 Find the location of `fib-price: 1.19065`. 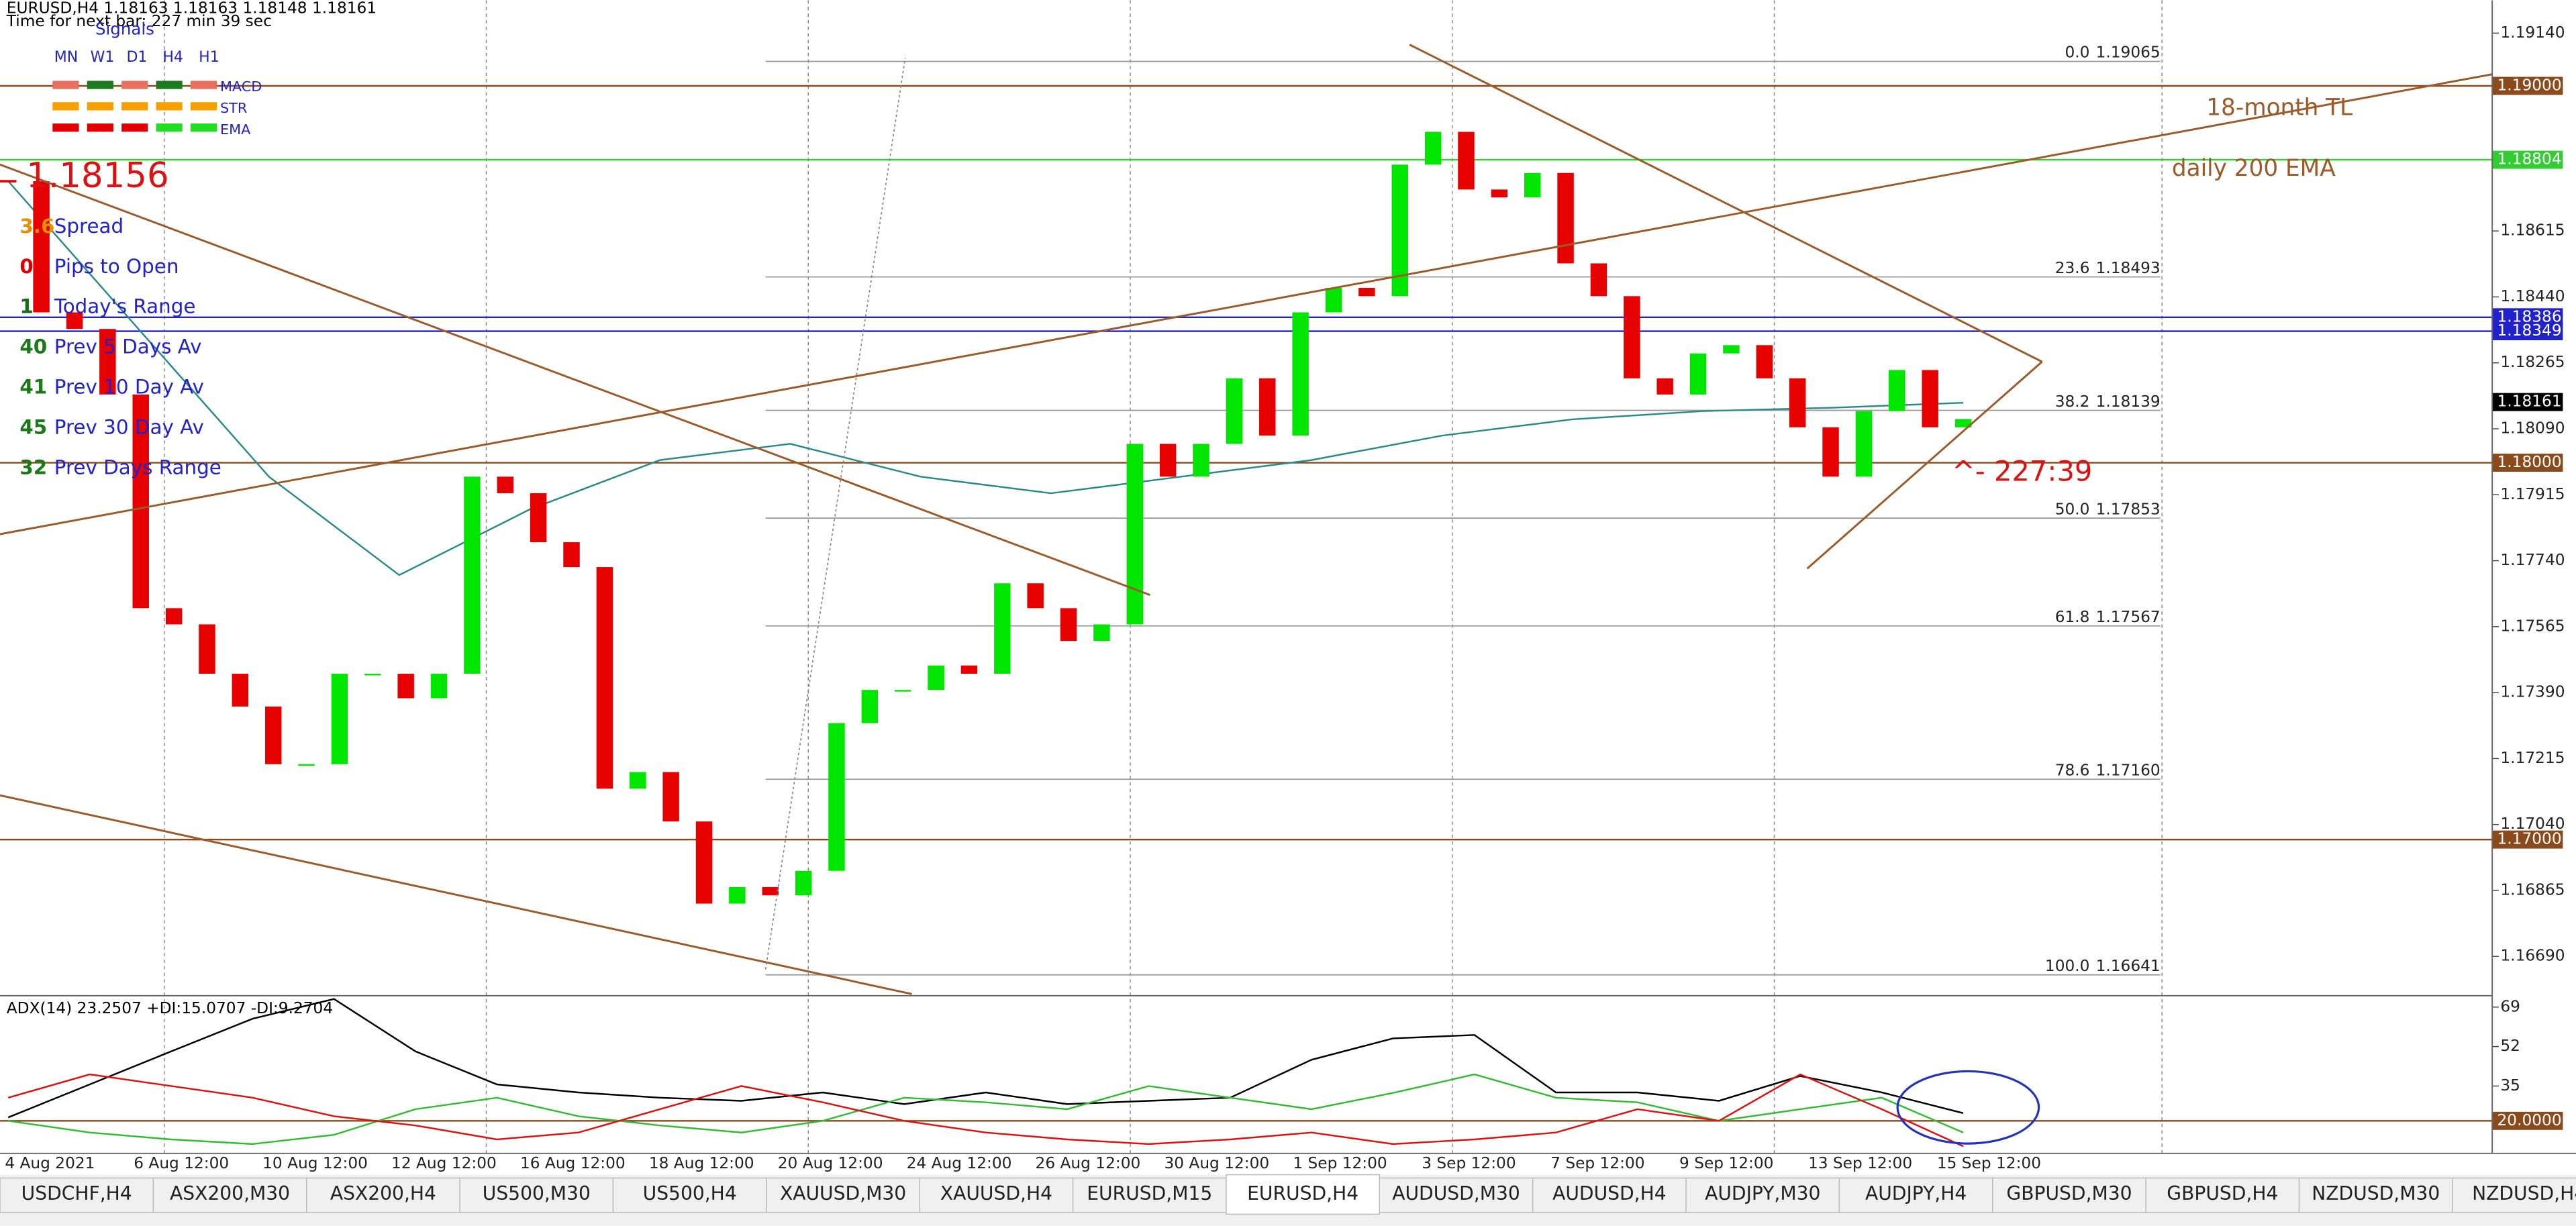

fib-price: 1.19065 is located at coordinates (2128, 53).